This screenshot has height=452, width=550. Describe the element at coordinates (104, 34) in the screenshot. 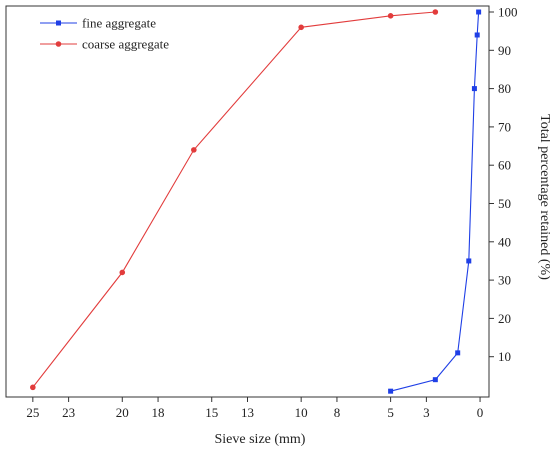

I see `legend: fine aggregate coarse aggregate` at that location.